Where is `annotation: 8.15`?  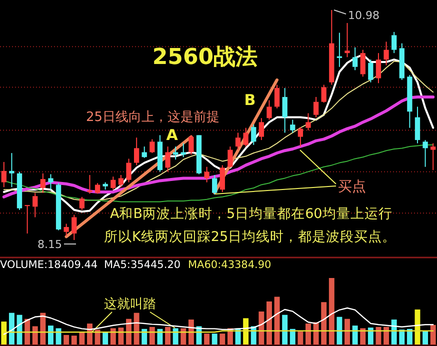 annotation: 8.15 is located at coordinates (50, 244).